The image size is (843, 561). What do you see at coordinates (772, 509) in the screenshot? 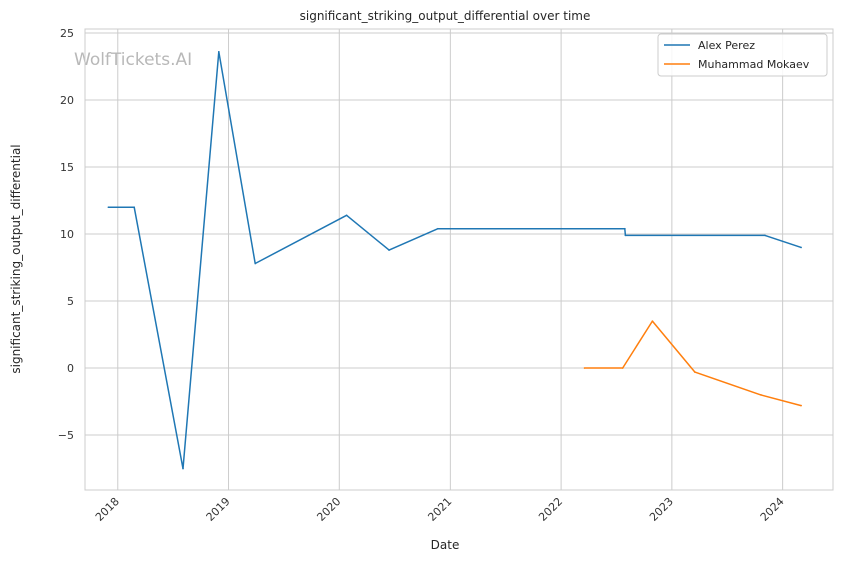
I see `x-tick-label: 2024` at bounding box center [772, 509].